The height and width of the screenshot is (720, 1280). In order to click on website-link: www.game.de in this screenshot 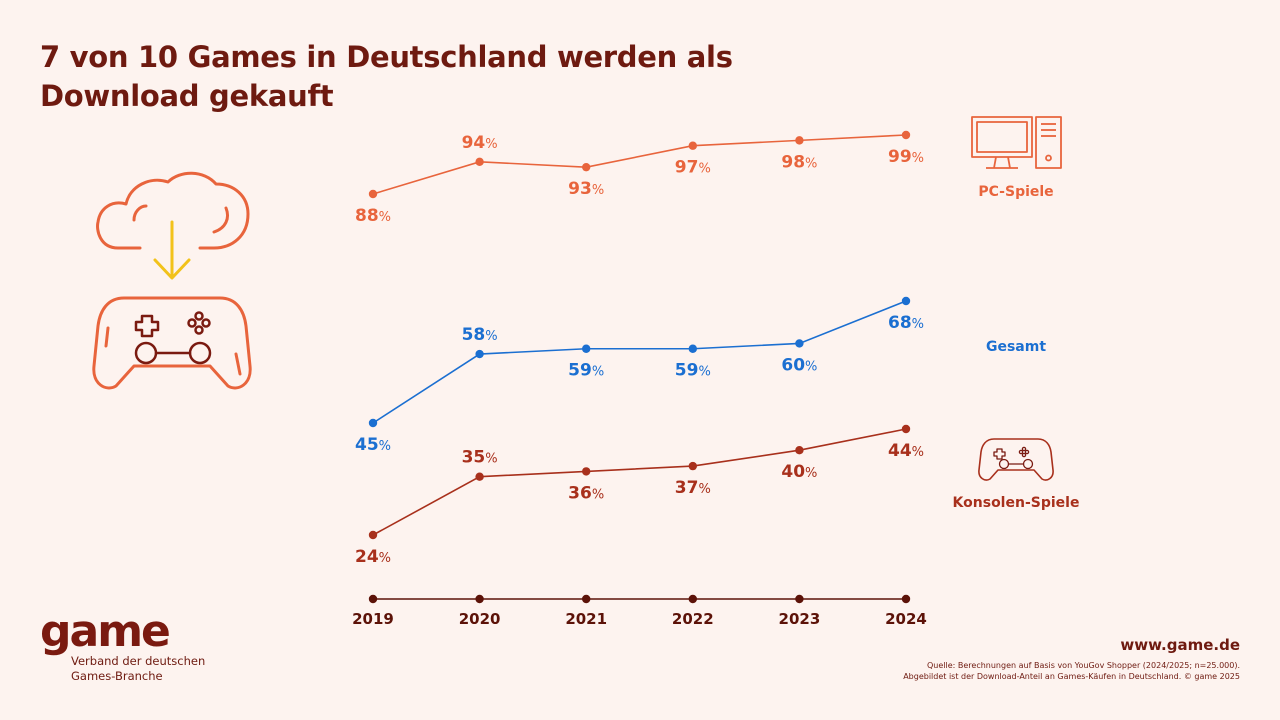, I will do `click(1180, 645)`.